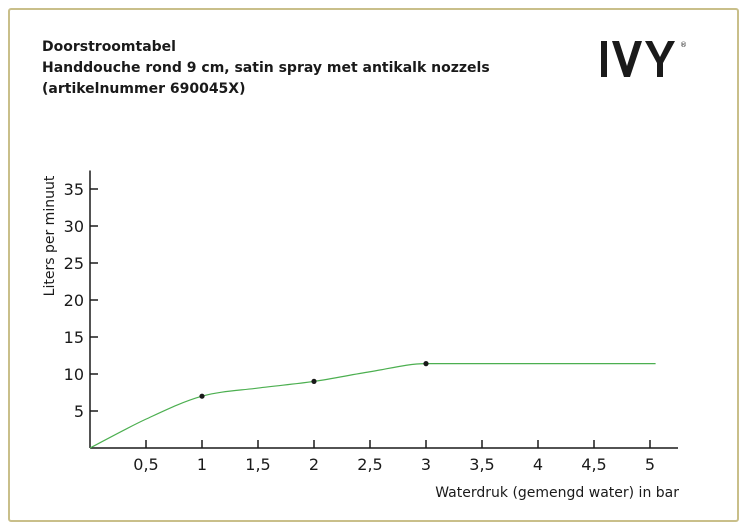  Describe the element at coordinates (144, 89) in the screenshot. I see `article-number: (artikelnummer 690045X)` at that location.